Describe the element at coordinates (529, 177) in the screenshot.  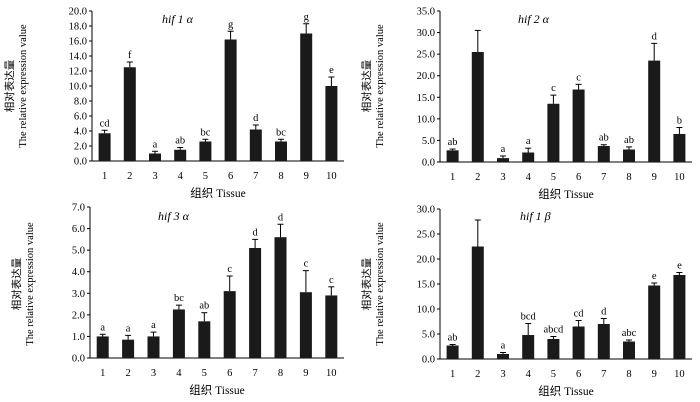
I see `x-tick-label: 4` at that location.